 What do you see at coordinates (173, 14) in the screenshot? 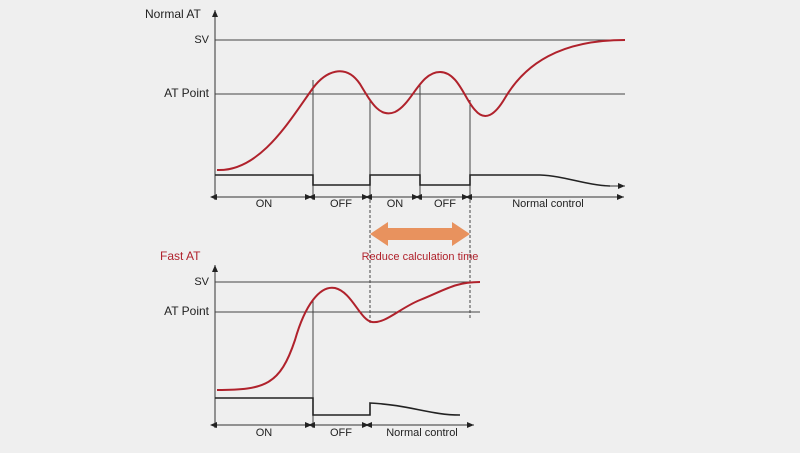
I see `panel-title: Normal AT` at bounding box center [173, 14].